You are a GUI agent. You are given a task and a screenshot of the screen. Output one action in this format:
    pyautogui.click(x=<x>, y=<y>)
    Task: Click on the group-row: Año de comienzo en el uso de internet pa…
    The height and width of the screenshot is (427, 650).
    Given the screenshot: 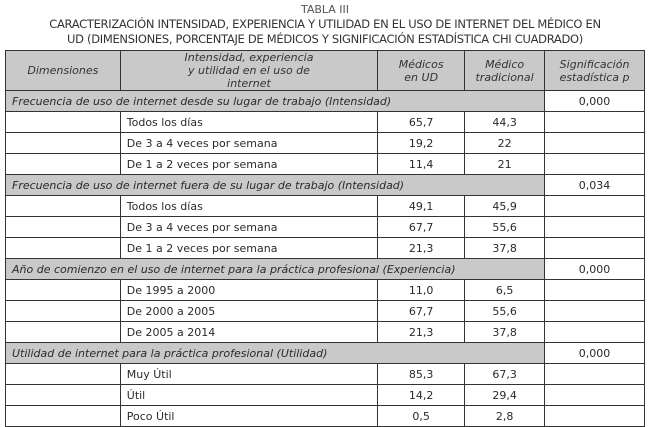 What is the action you would take?
    pyautogui.click(x=324, y=269)
    